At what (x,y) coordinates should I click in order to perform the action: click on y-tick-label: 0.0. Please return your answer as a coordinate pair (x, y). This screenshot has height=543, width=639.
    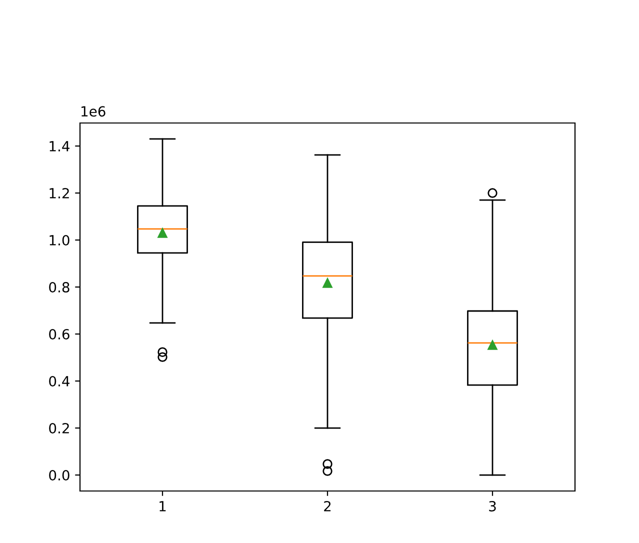
    Looking at the image, I should click on (59, 475).